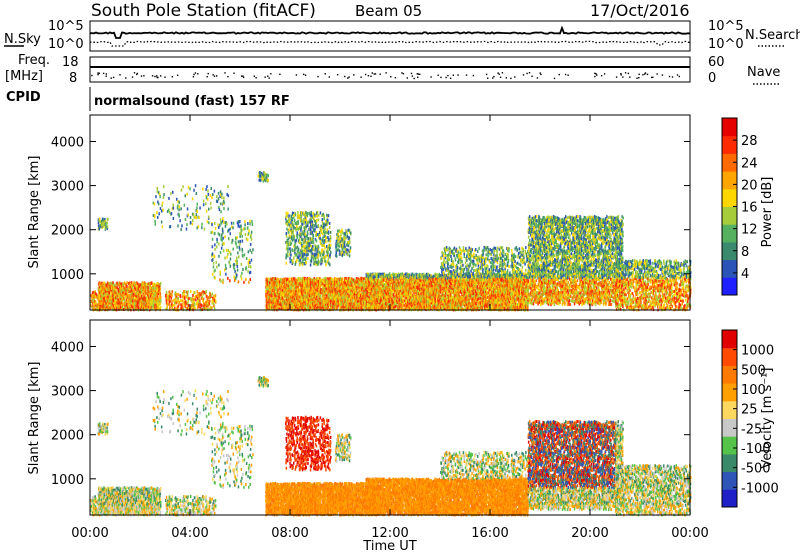  Describe the element at coordinates (388, 11) in the screenshot. I see `beam-label: Beam 05` at that location.